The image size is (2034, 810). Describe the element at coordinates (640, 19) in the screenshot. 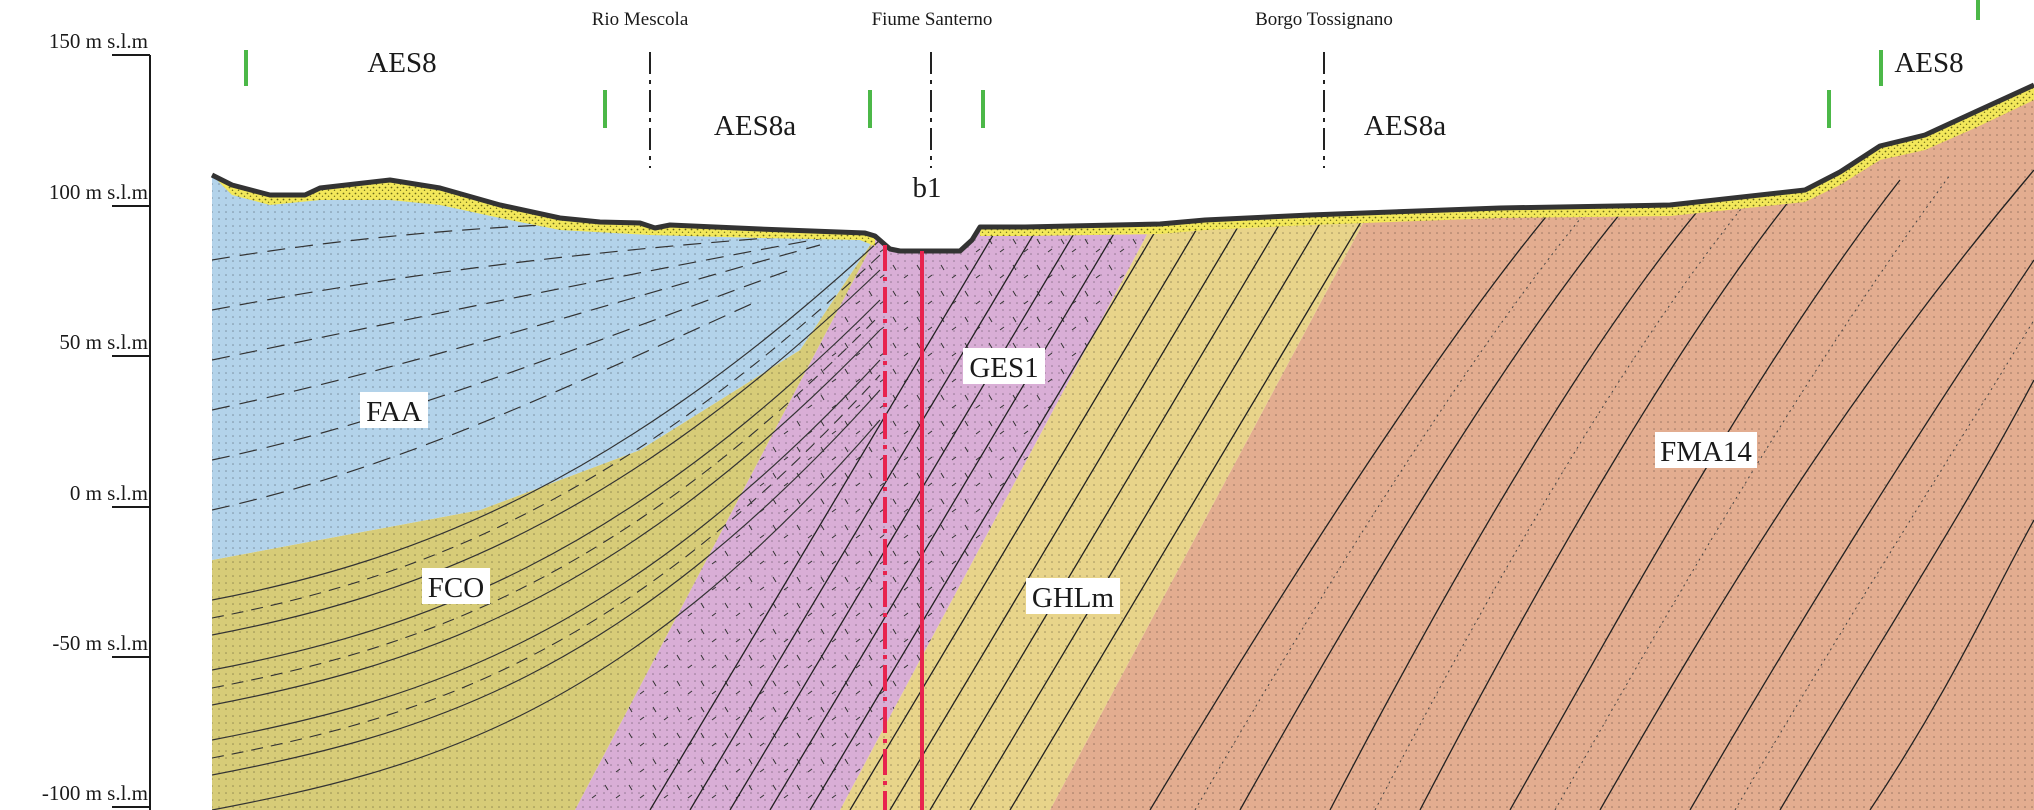

I see `place-rio-mescola: Rio Mescola` at that location.